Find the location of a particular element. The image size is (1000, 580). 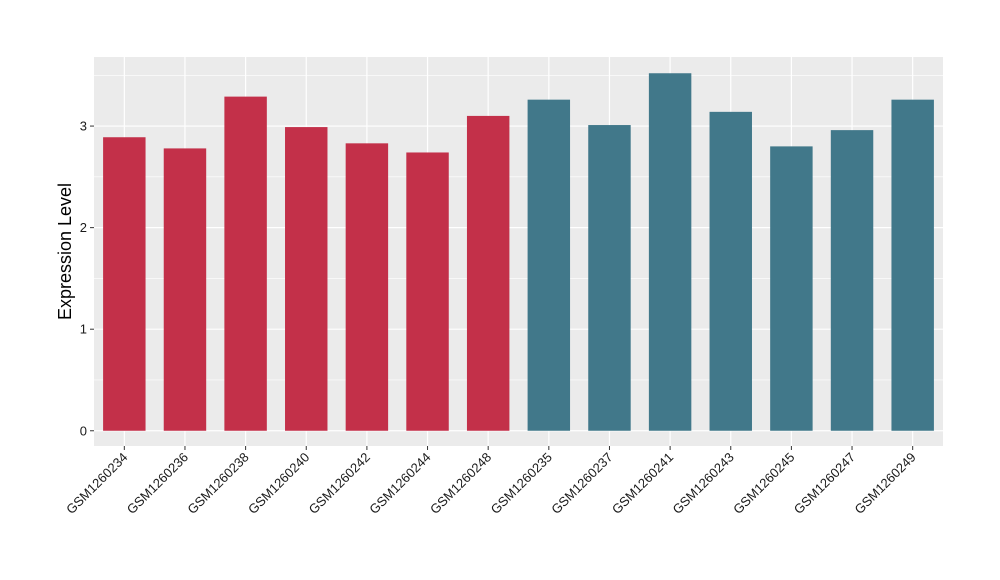

bar-GSM1260249 is located at coordinates (912, 265).